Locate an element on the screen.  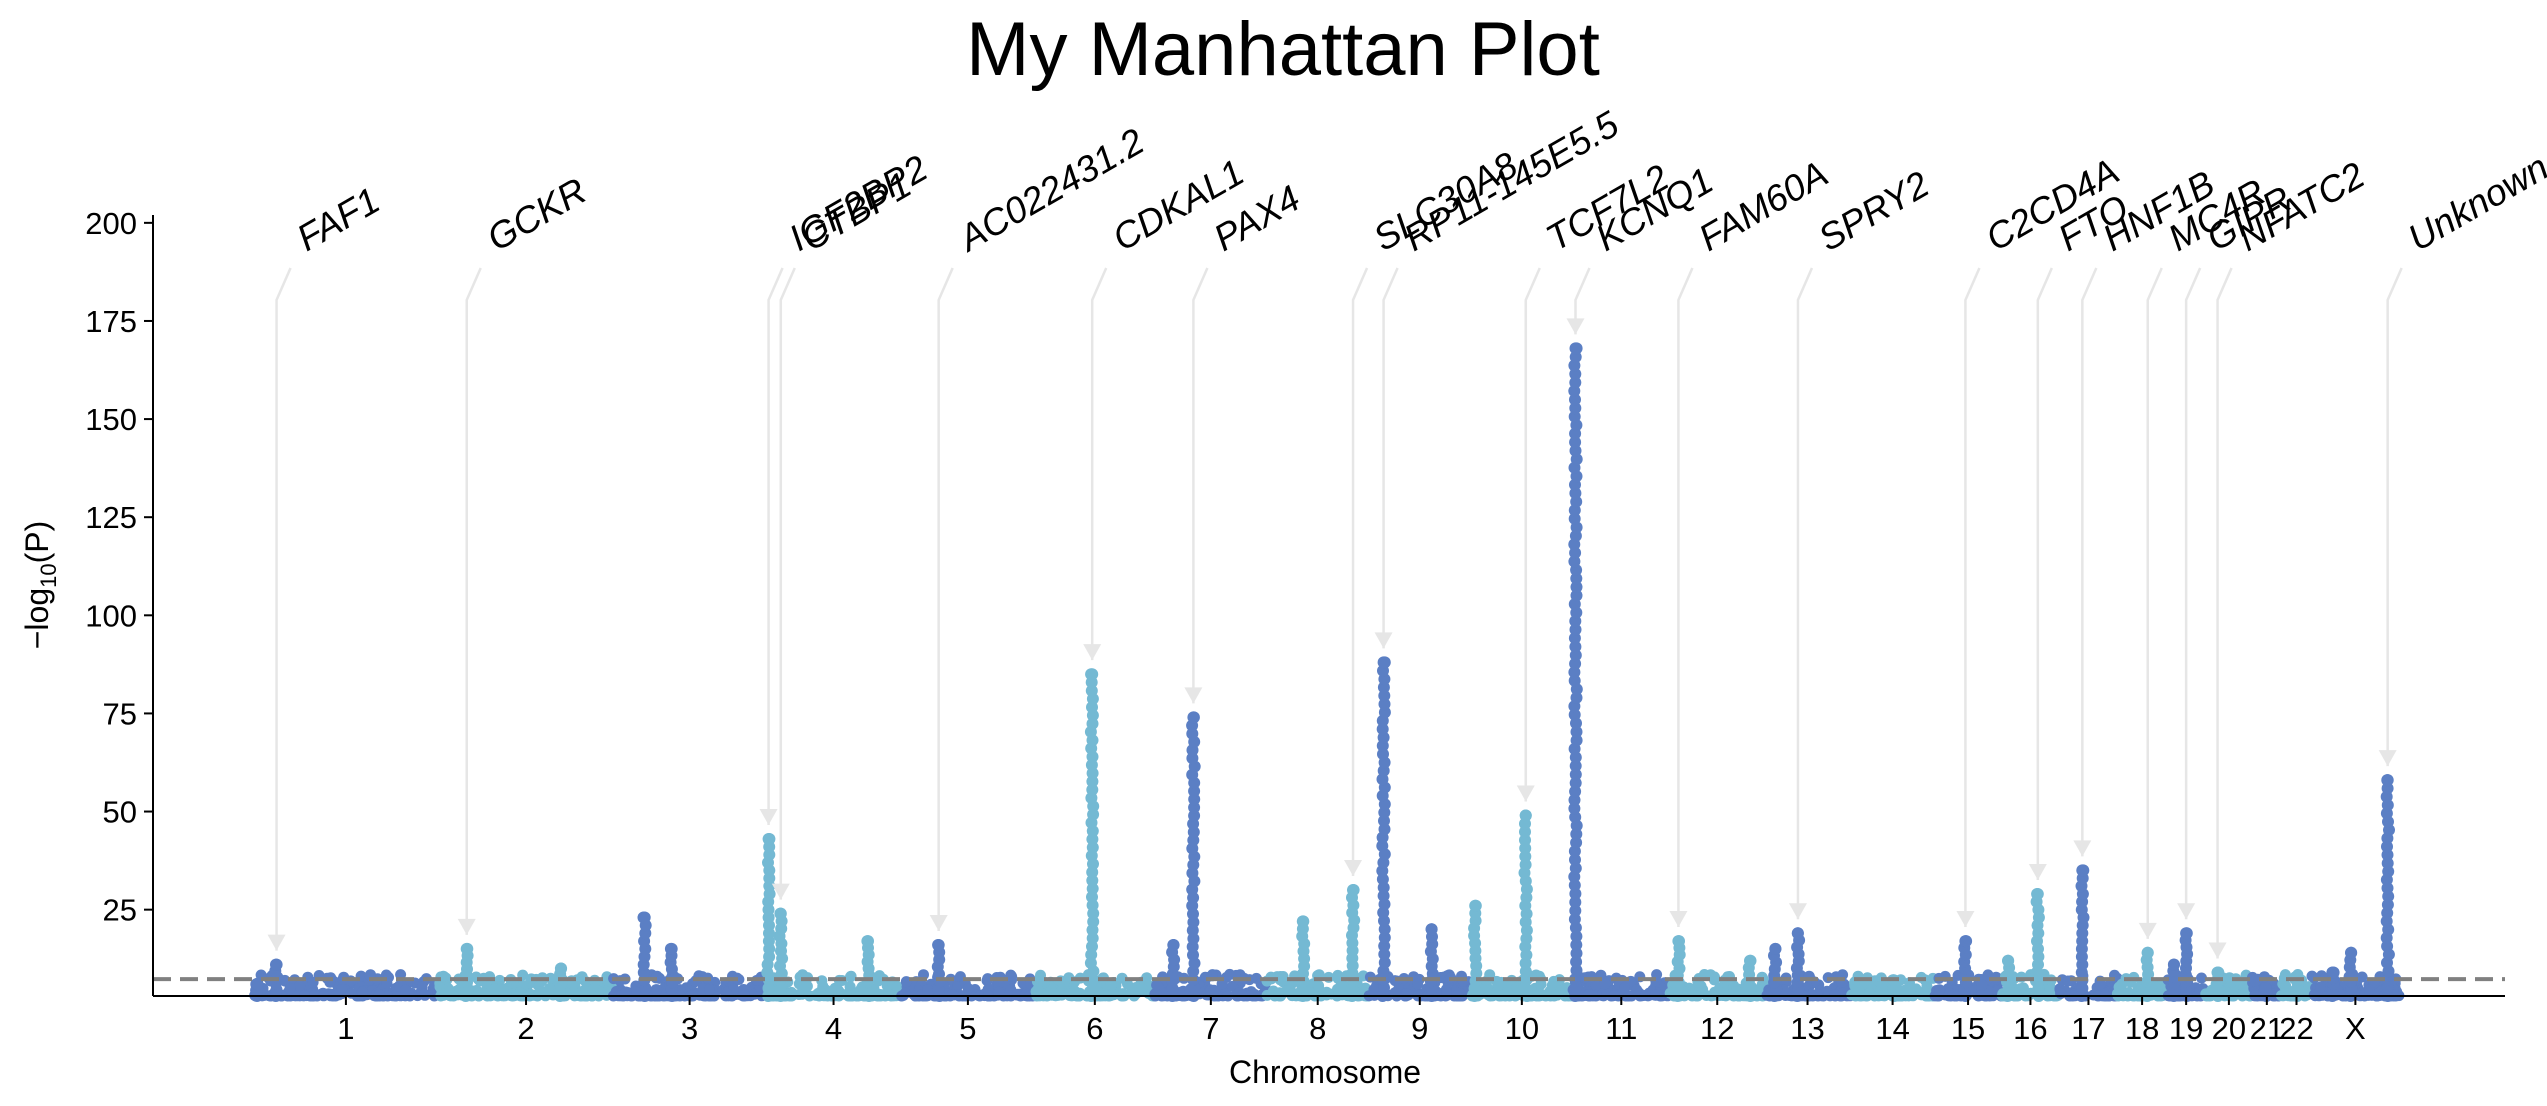
chromosome-12-points is located at coordinates (1717, 968).